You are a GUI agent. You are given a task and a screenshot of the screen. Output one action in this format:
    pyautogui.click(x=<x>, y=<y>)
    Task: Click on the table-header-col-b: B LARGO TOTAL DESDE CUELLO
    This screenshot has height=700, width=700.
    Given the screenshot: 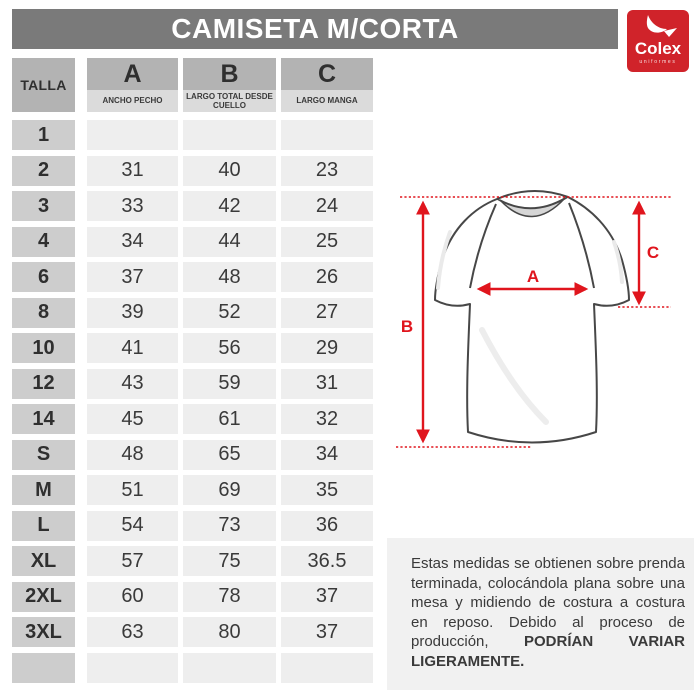 What is the action you would take?
    pyautogui.click(x=229, y=85)
    